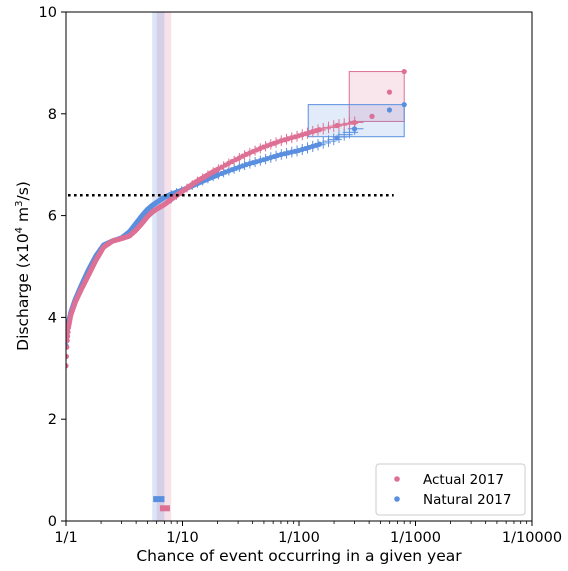 The width and height of the screenshot is (568, 571). Describe the element at coordinates (158, 266) in the screenshot. I see `return-period-band-natural` at that location.